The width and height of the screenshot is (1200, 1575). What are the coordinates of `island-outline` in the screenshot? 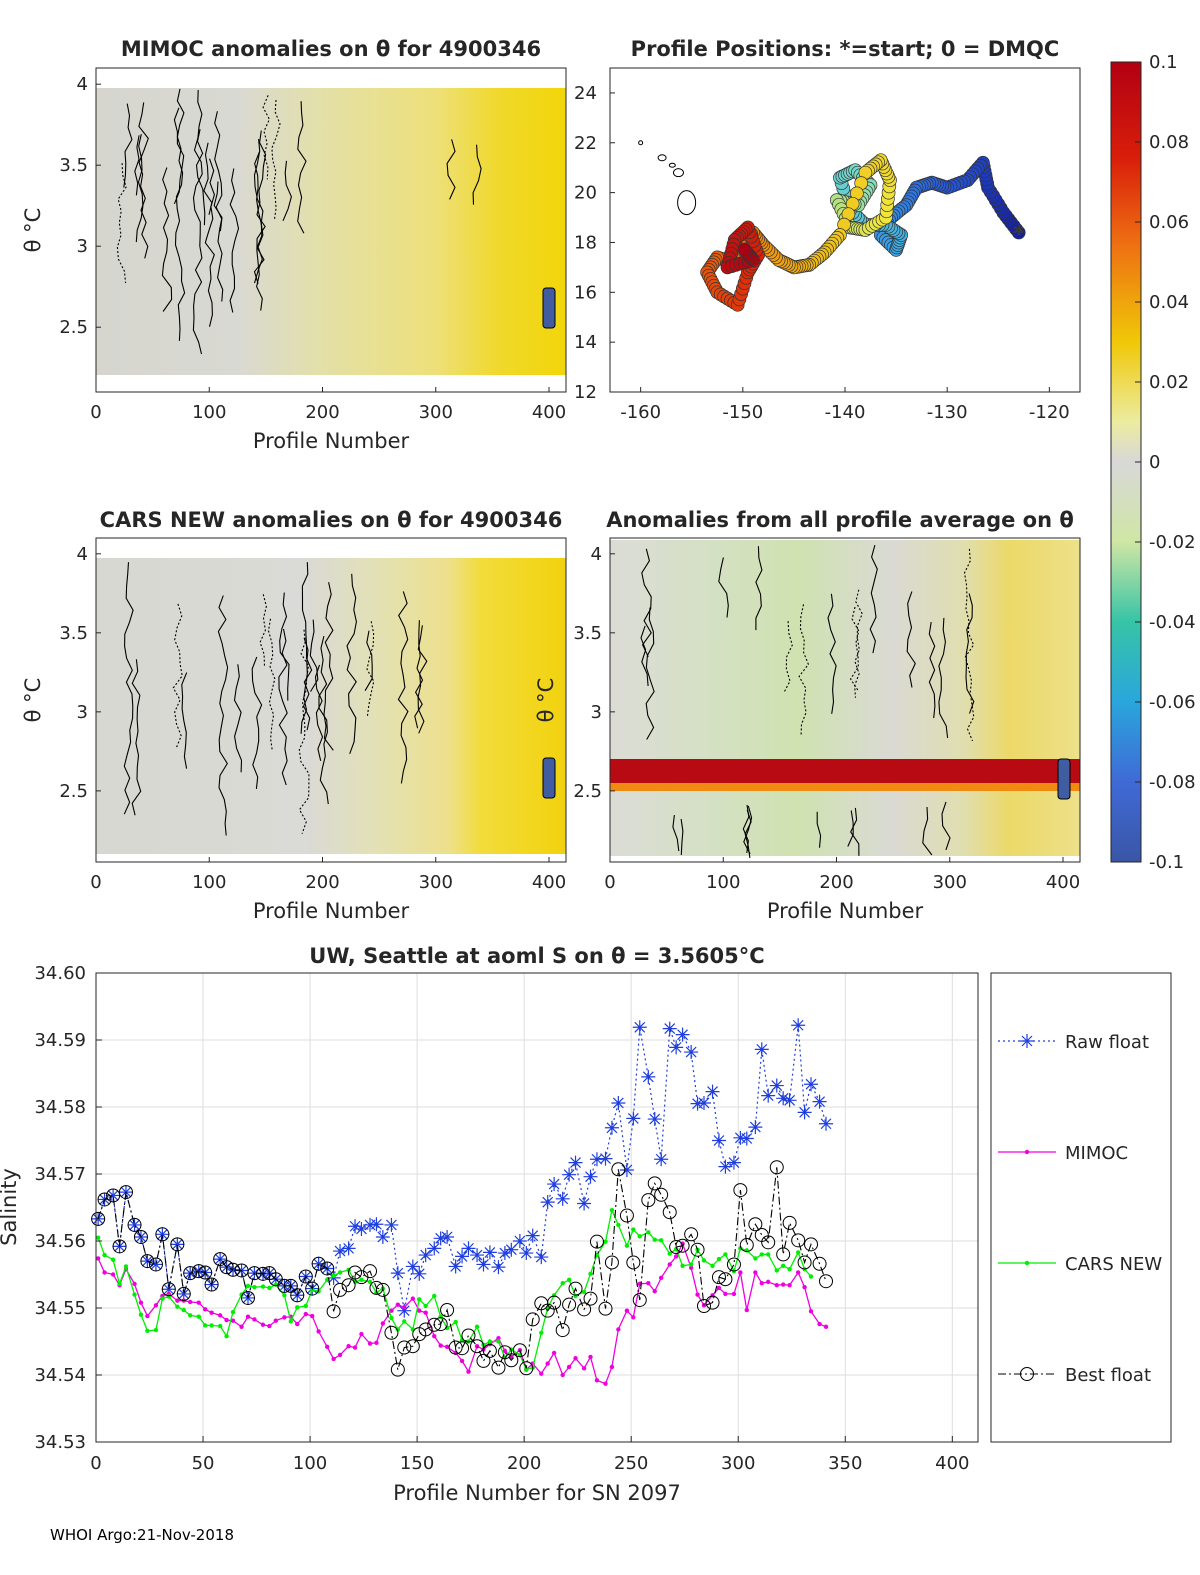 It's located at (641, 143).